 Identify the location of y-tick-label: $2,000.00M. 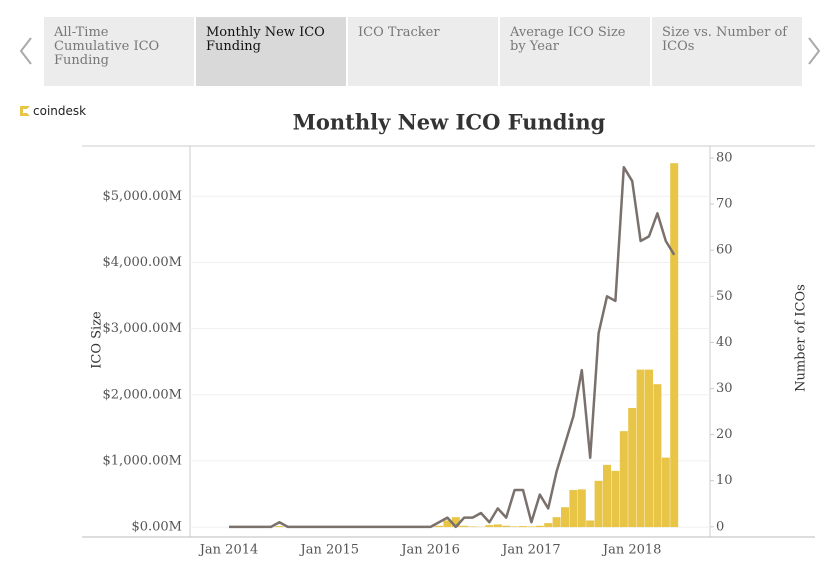
(142, 394).